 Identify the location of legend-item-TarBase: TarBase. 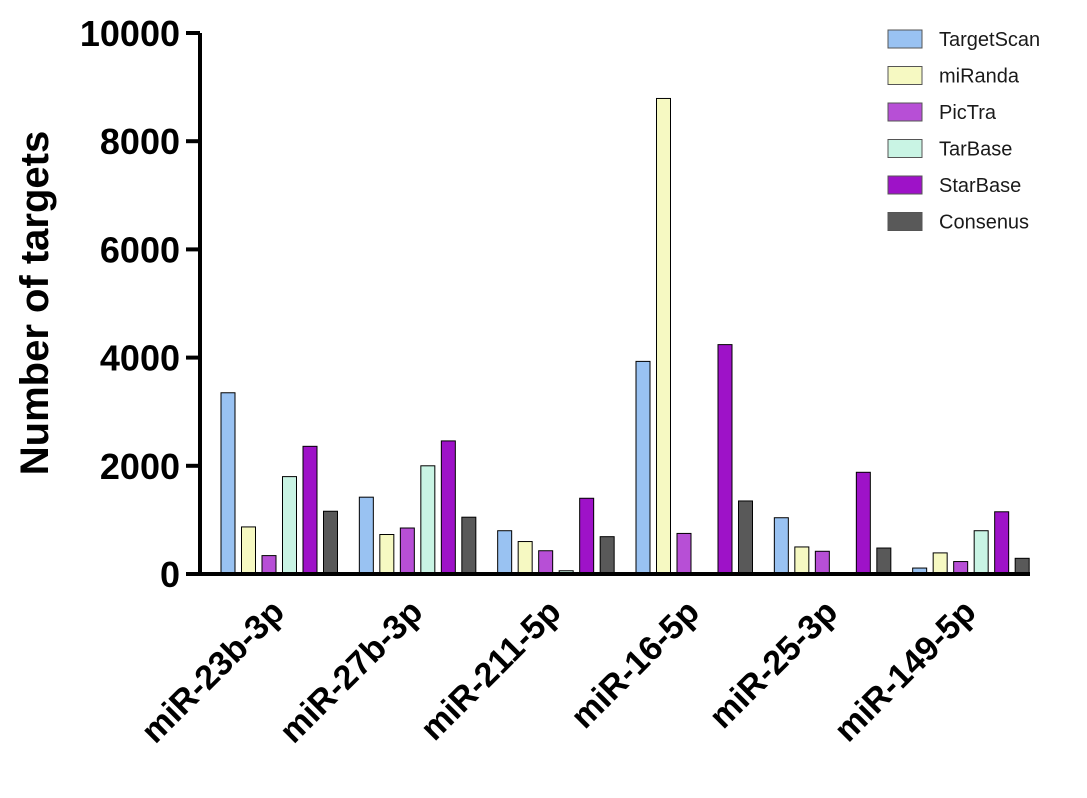
(949, 150).